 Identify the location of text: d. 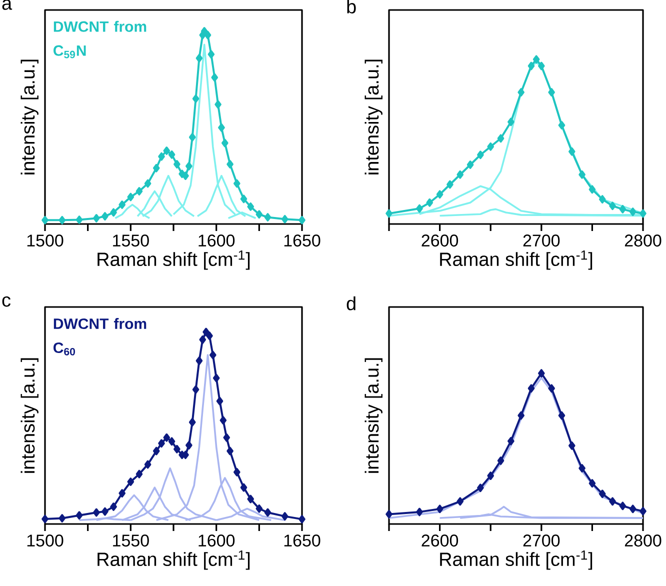
(351, 303).